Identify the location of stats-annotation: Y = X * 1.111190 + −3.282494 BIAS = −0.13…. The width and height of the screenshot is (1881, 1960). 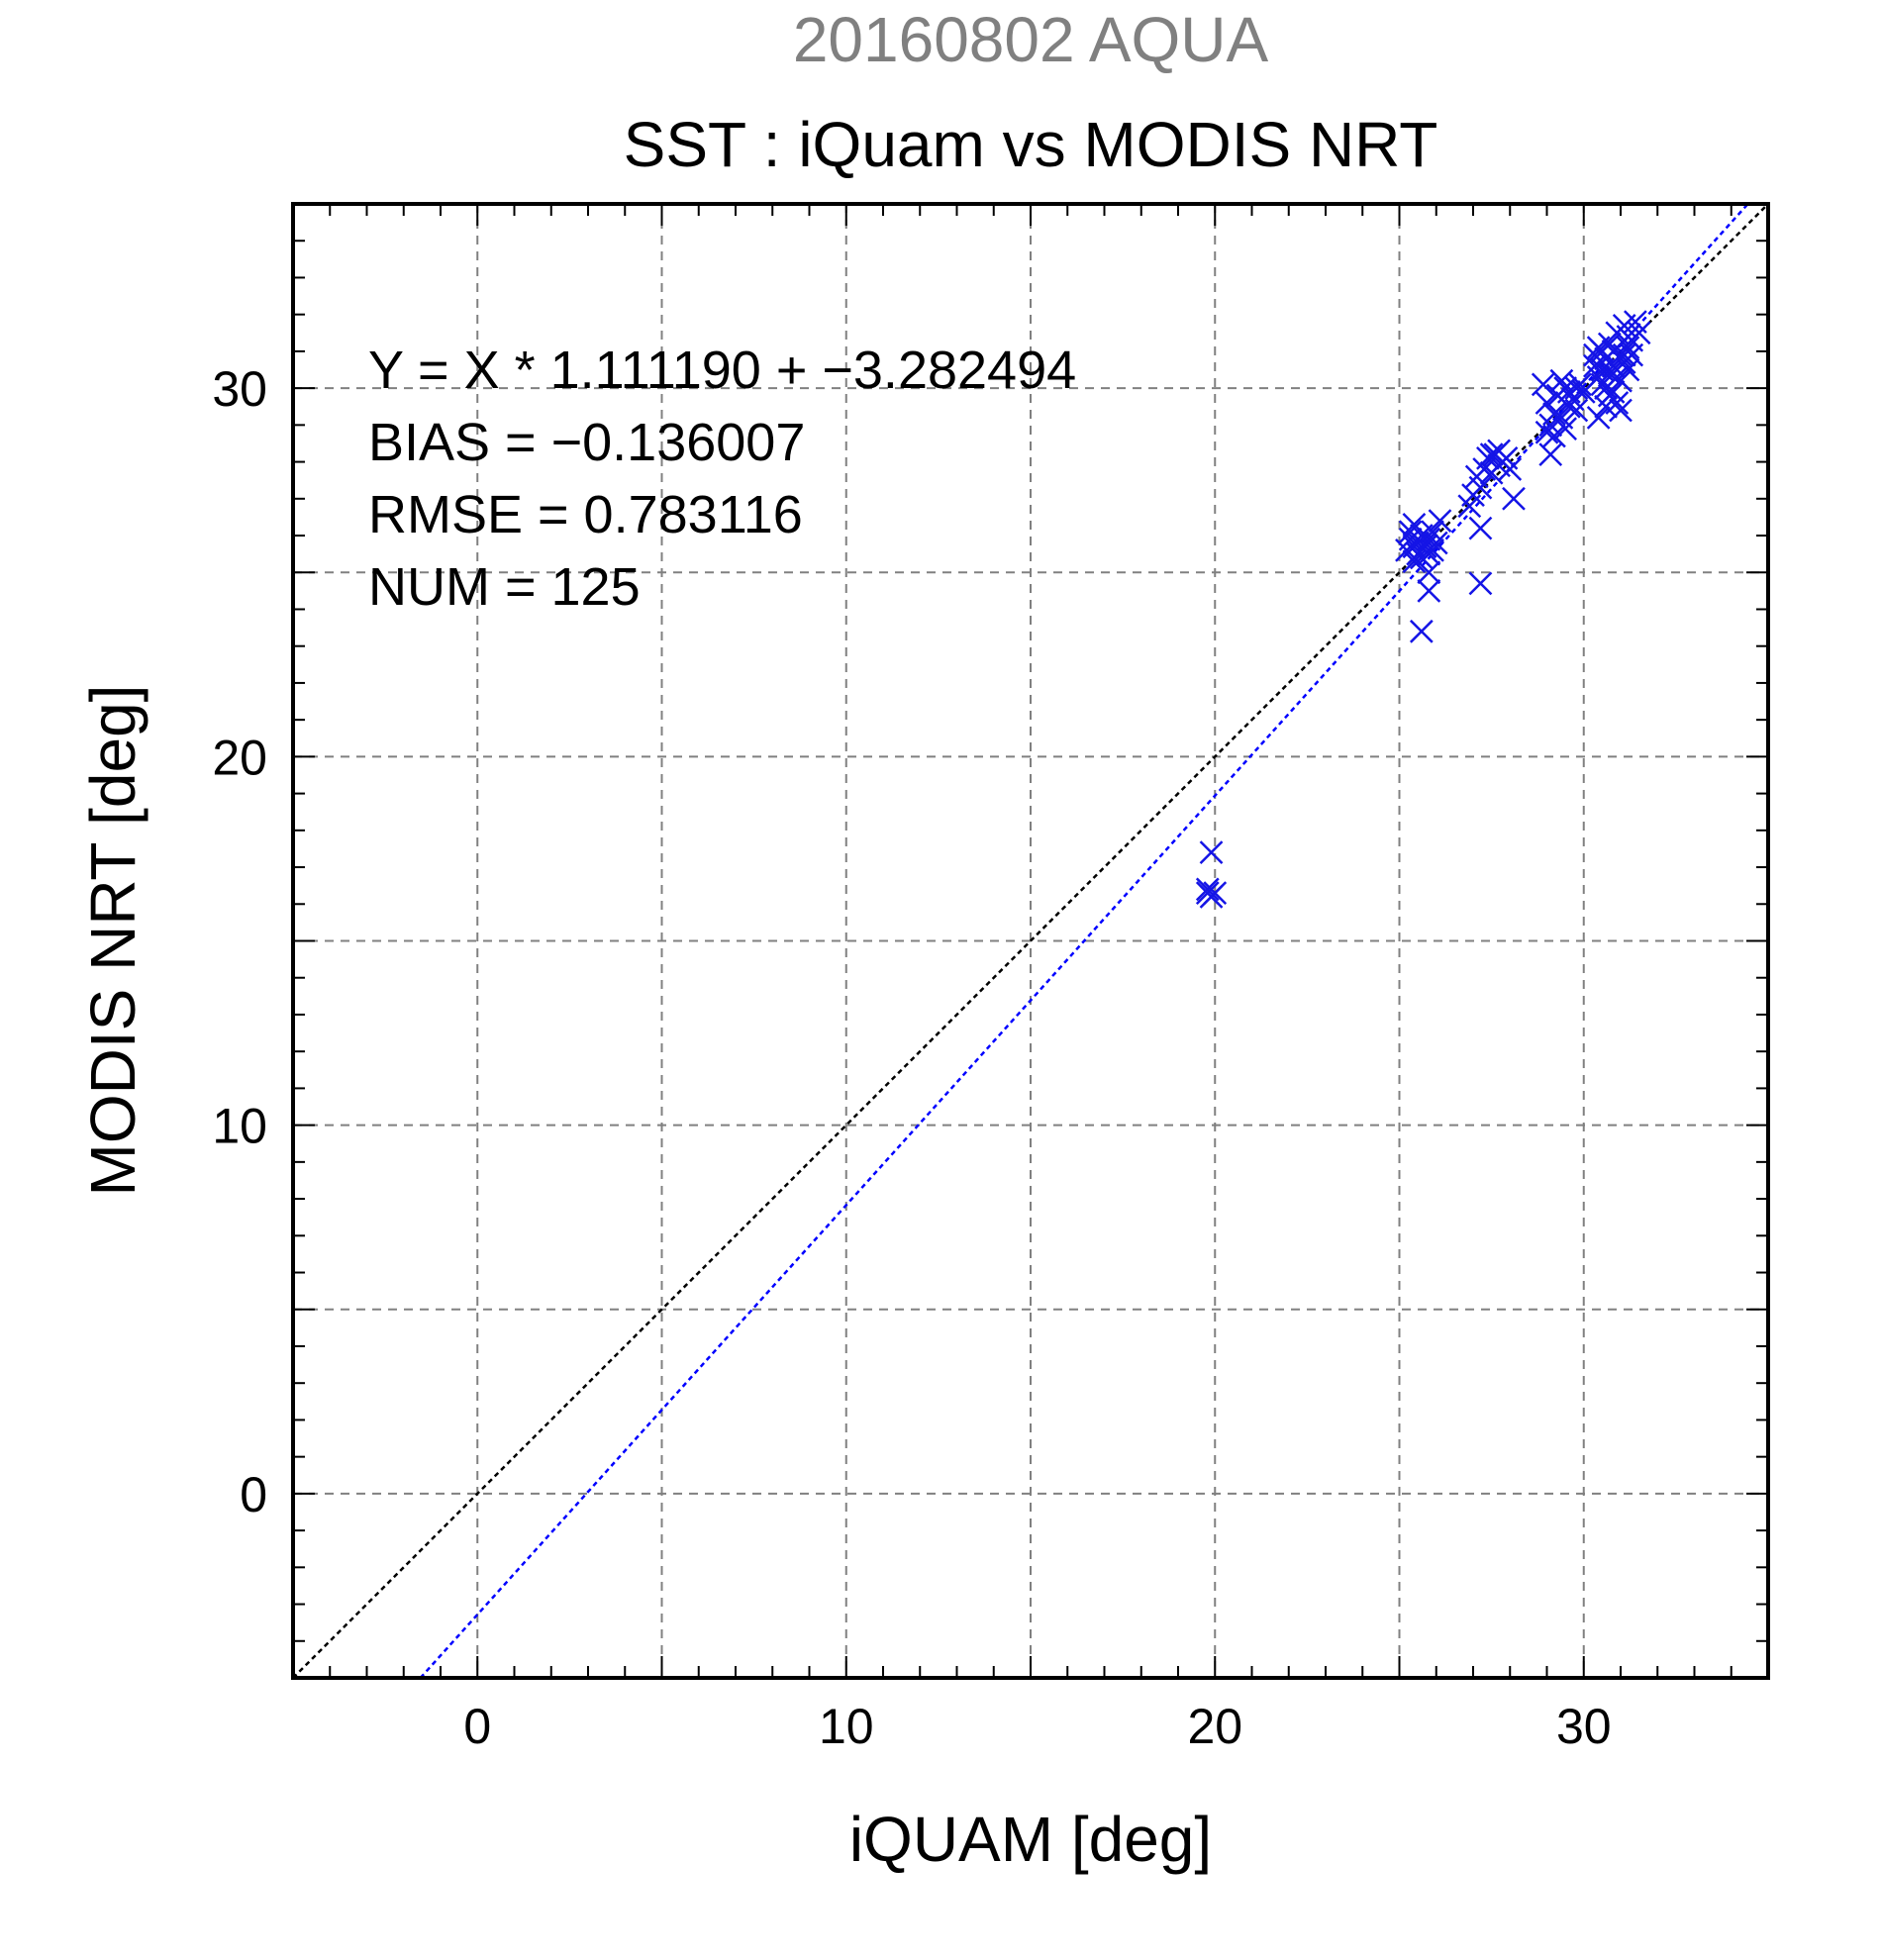
(722, 479).